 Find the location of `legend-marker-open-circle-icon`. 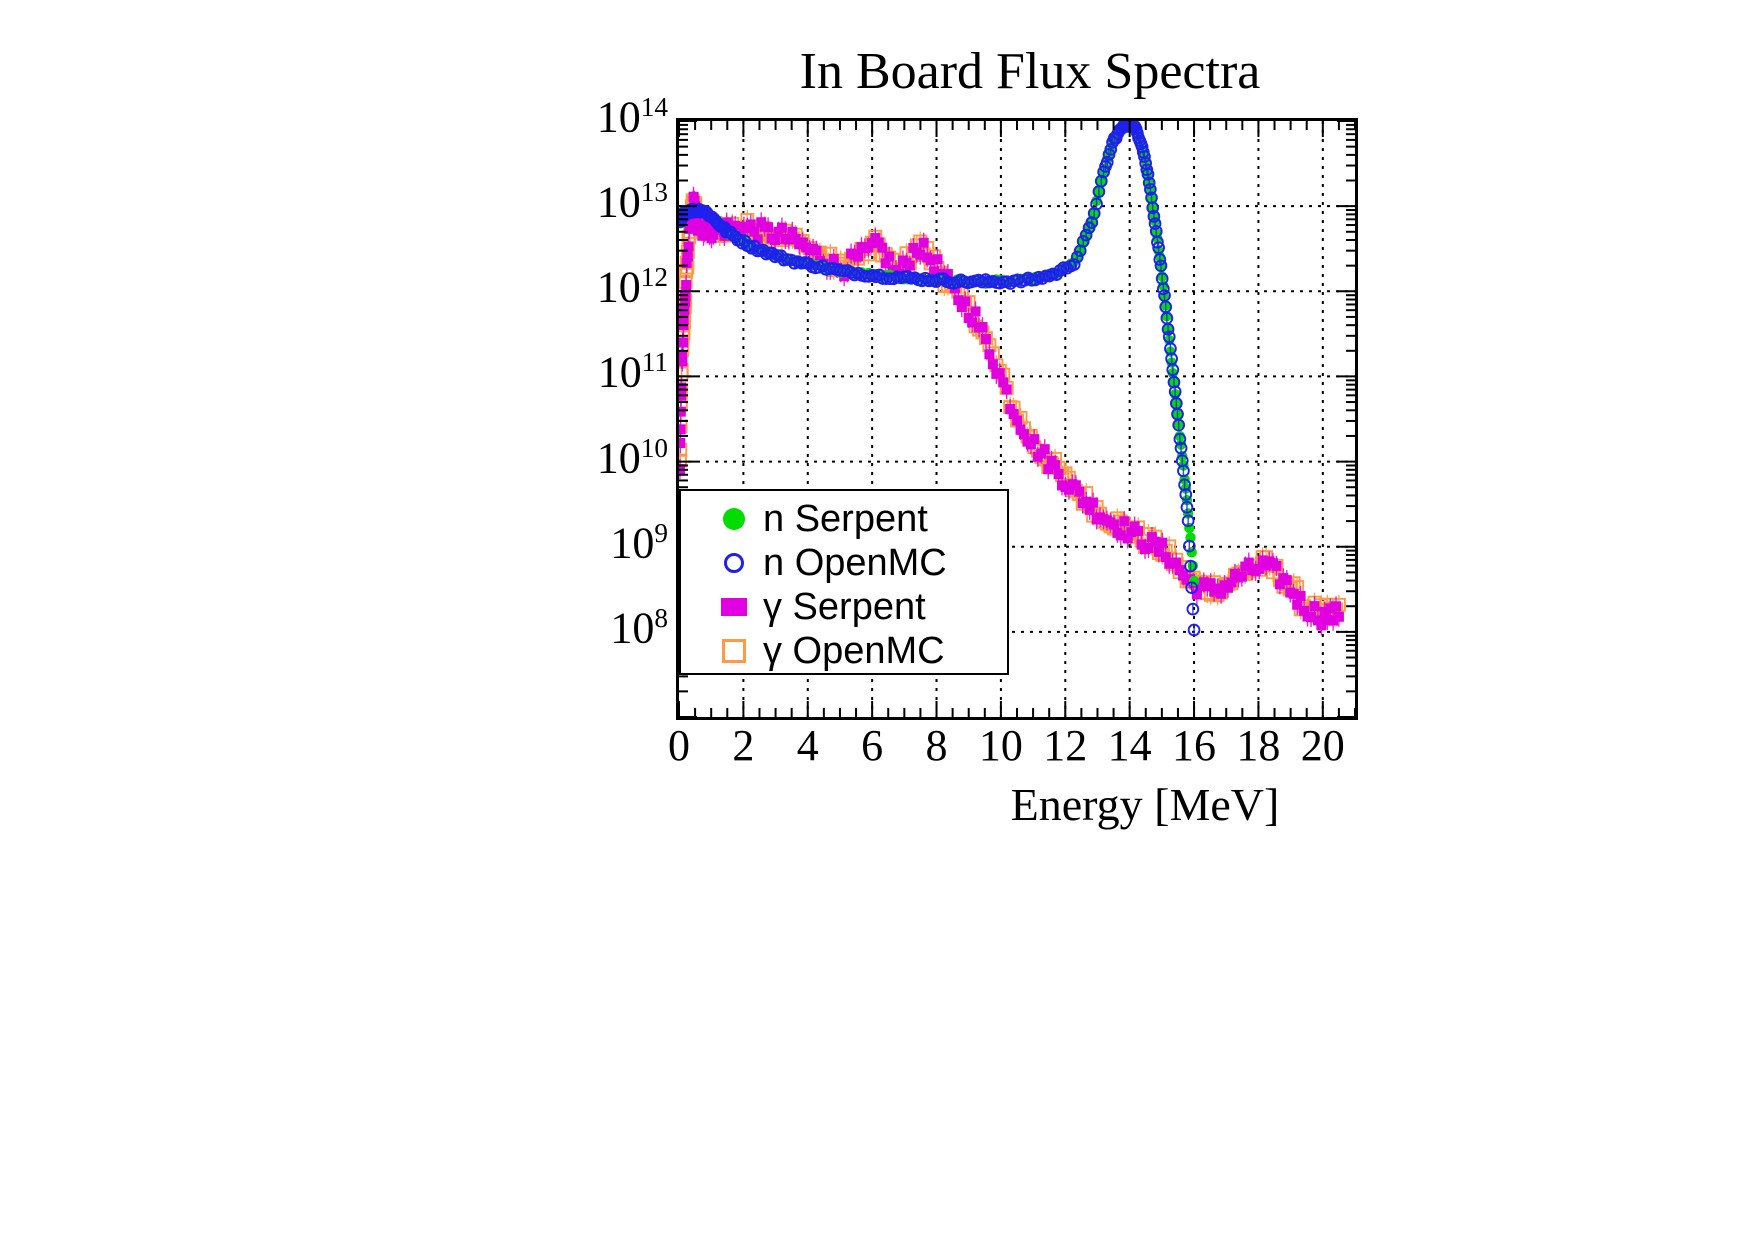

legend-marker-open-circle-icon is located at coordinates (734, 563).